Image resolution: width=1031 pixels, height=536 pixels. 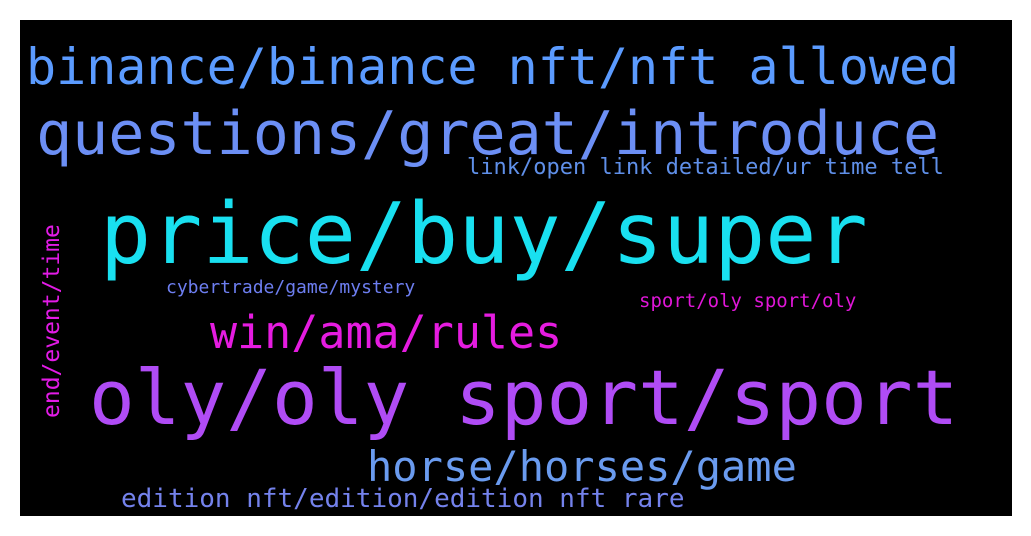 I want to click on word-price: price/buy/super, so click(x=484, y=234).